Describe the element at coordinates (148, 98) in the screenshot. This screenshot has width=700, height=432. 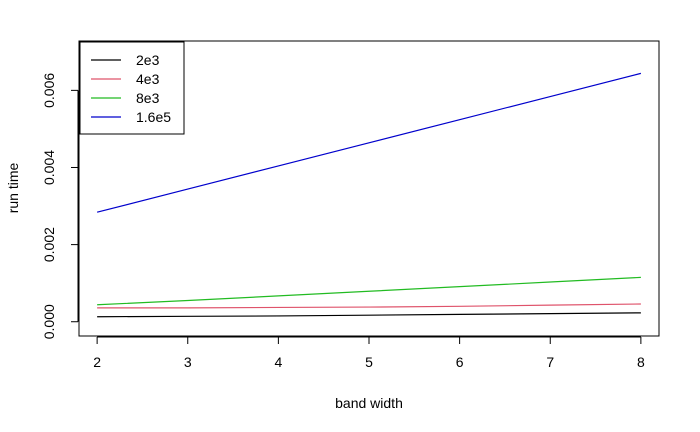
I see `legend-label: 8e3` at that location.